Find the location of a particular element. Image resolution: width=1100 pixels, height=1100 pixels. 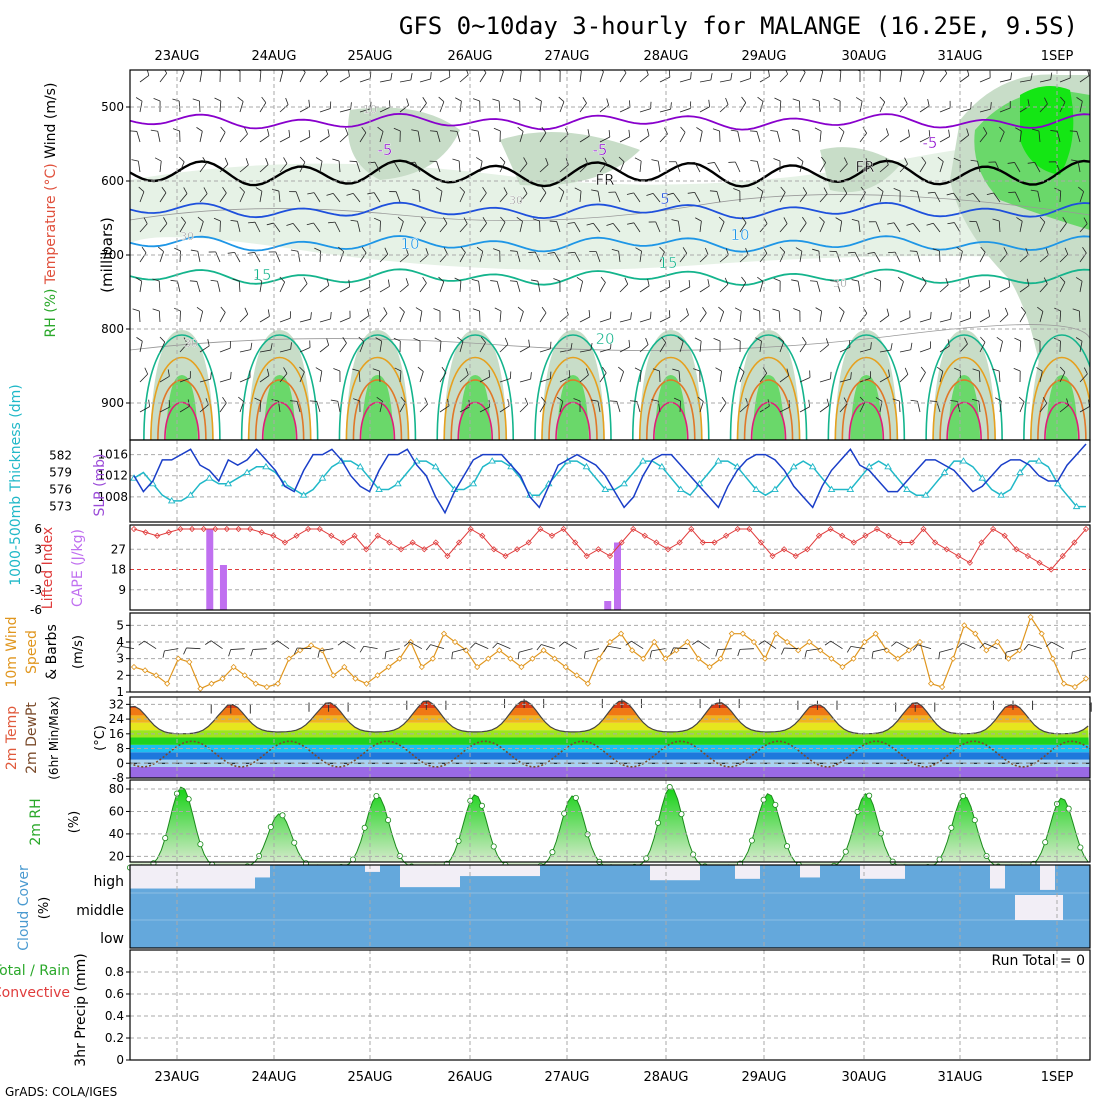

rh-low-core is located at coordinates (866, 407).